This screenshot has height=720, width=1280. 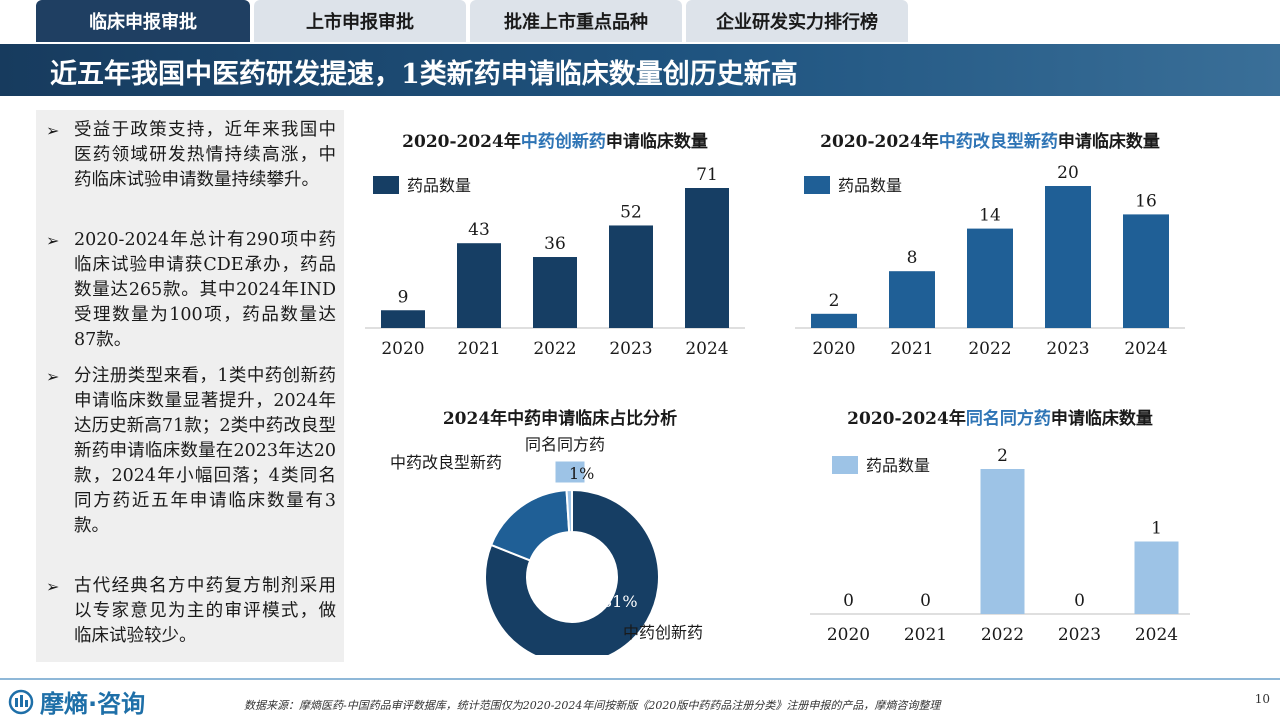 What do you see at coordinates (565, 444) in the screenshot?
I see `slice-name-同名同方药: 同名同方药` at bounding box center [565, 444].